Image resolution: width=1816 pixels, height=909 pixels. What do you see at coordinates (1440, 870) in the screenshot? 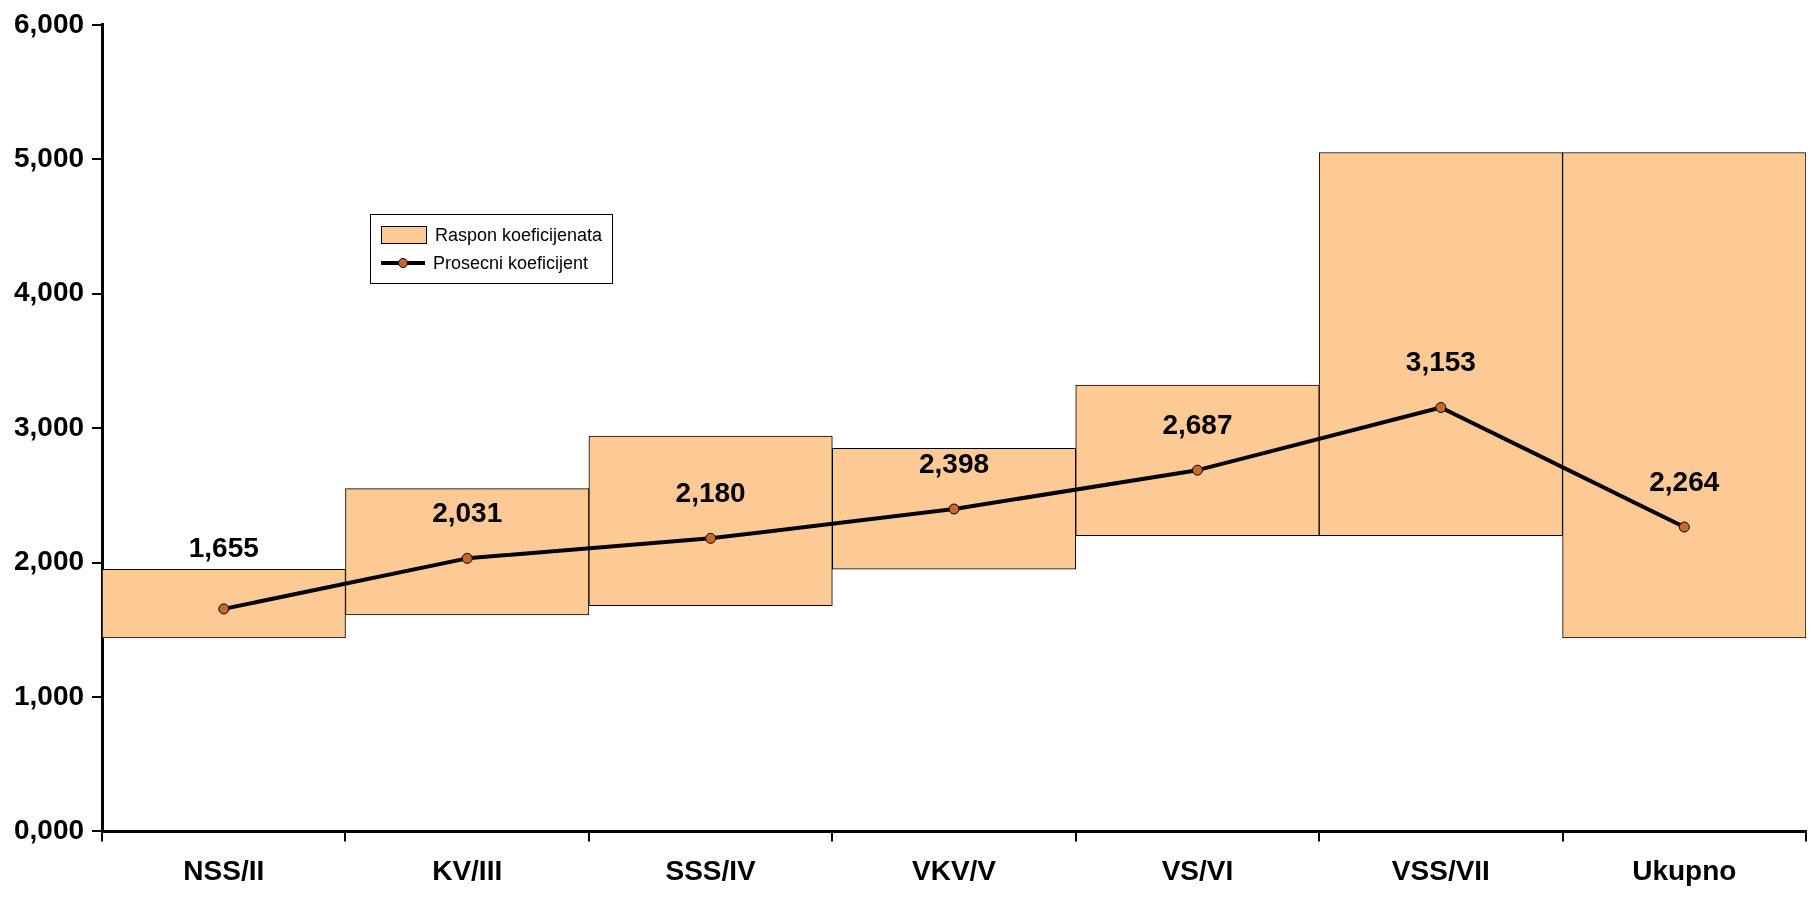
I see `x-tick-label: VSS/VII` at bounding box center [1440, 870].